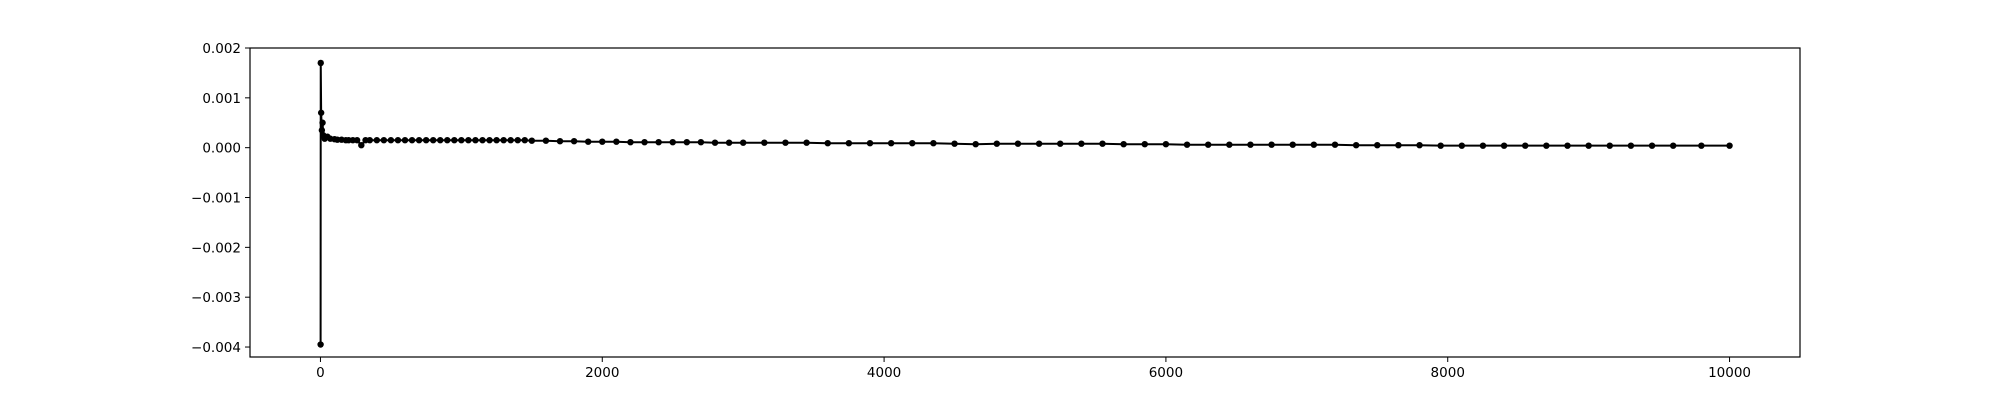 This screenshot has height=400, width=2000. What do you see at coordinates (1166, 373) in the screenshot?
I see `x-tick-label: 6000` at bounding box center [1166, 373].